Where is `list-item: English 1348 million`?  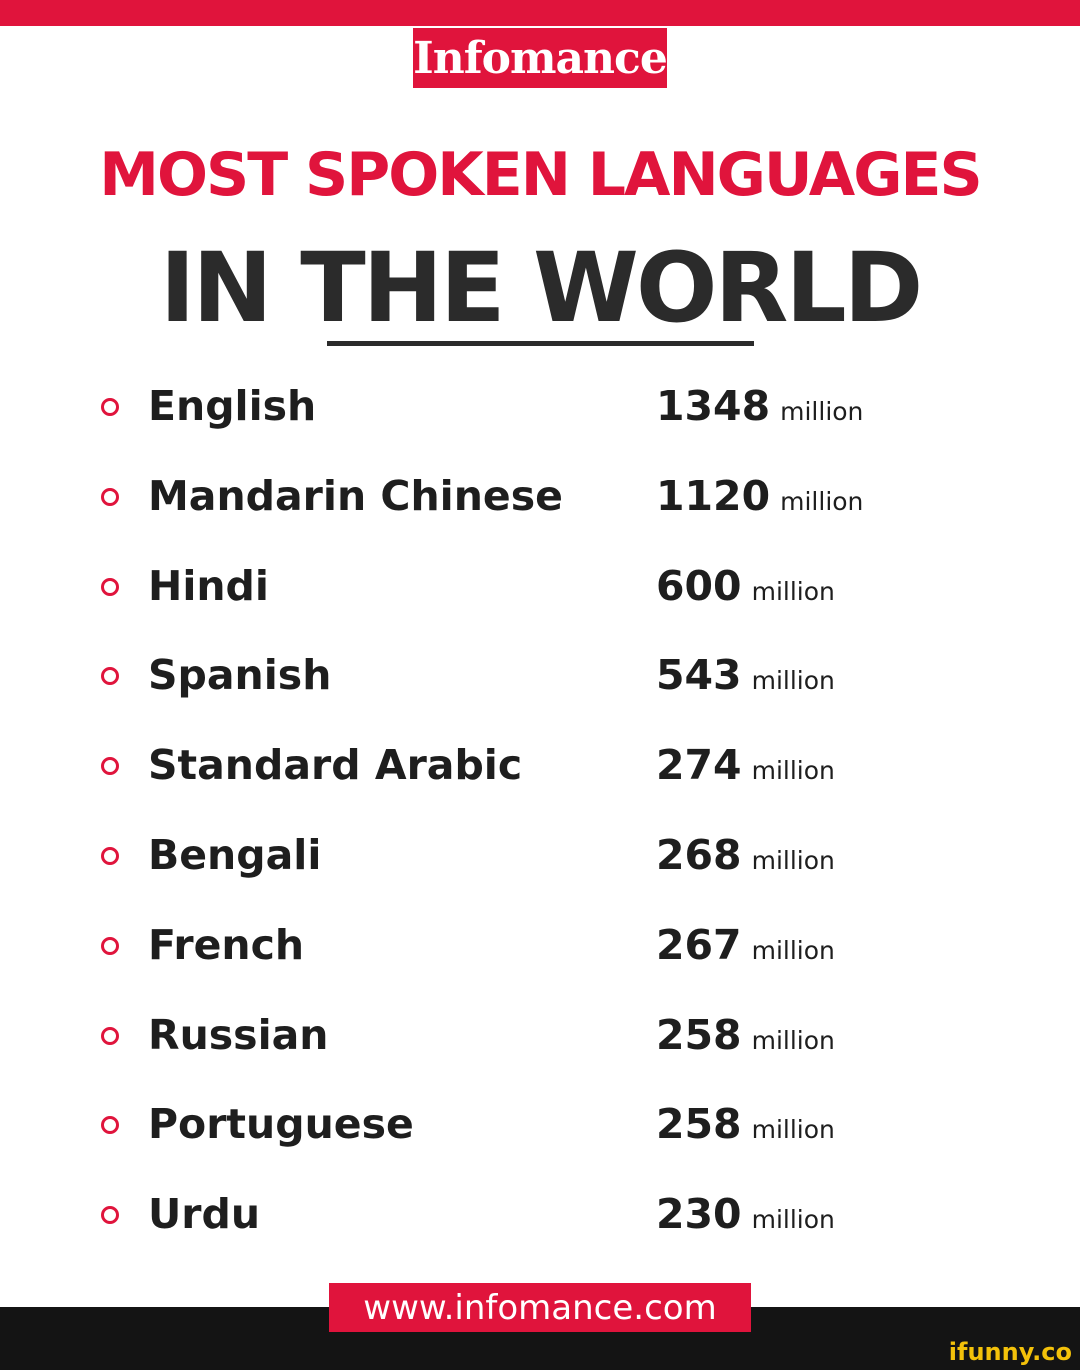 list-item: English 1348 million is located at coordinates (540, 405).